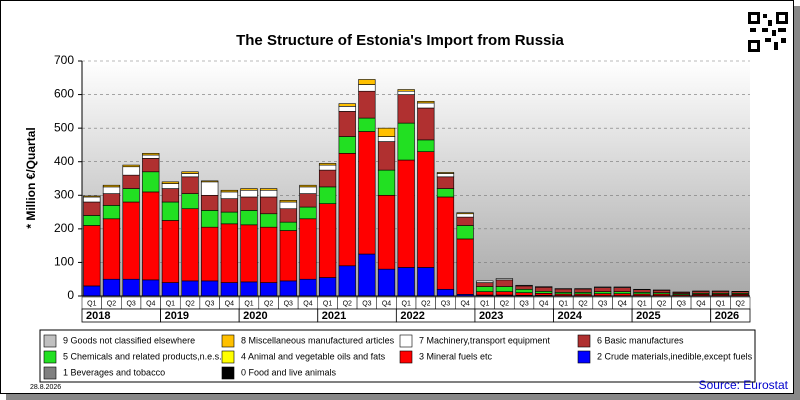 The image size is (800, 400). I want to click on legend-label: 7 Machinery,transport equipment, so click(484, 340).